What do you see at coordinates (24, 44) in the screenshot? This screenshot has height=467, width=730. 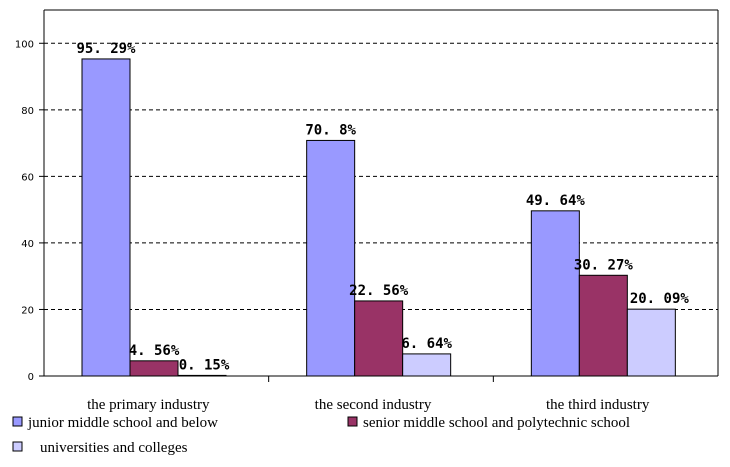 I see `y-tick-label: 100` at bounding box center [24, 44].